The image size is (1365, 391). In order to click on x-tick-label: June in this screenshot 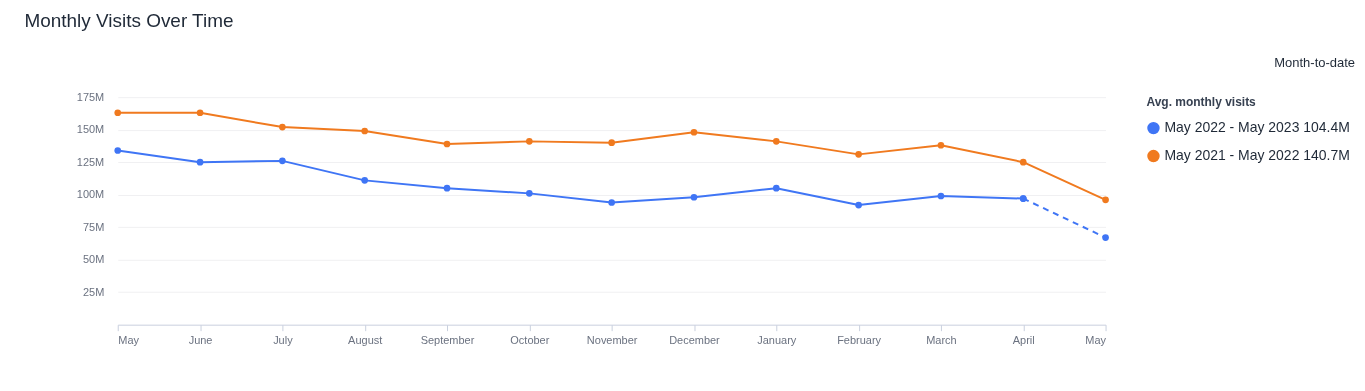, I will do `click(200, 340)`.